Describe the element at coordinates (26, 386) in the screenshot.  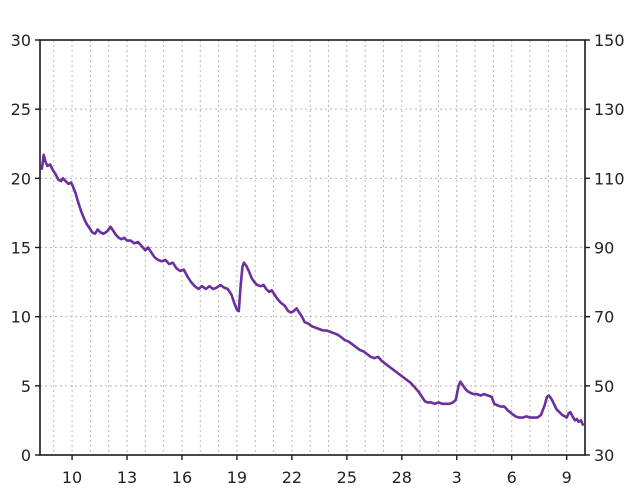
I see `left-tick-label: 5` at that location.